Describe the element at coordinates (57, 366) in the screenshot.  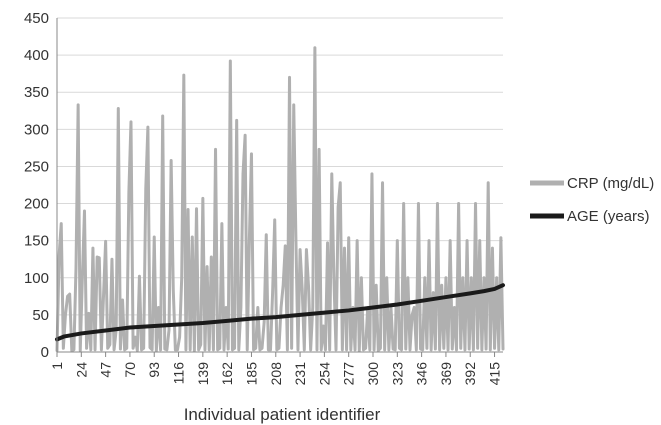
I see `x-tick-label-1: 1` at that location.